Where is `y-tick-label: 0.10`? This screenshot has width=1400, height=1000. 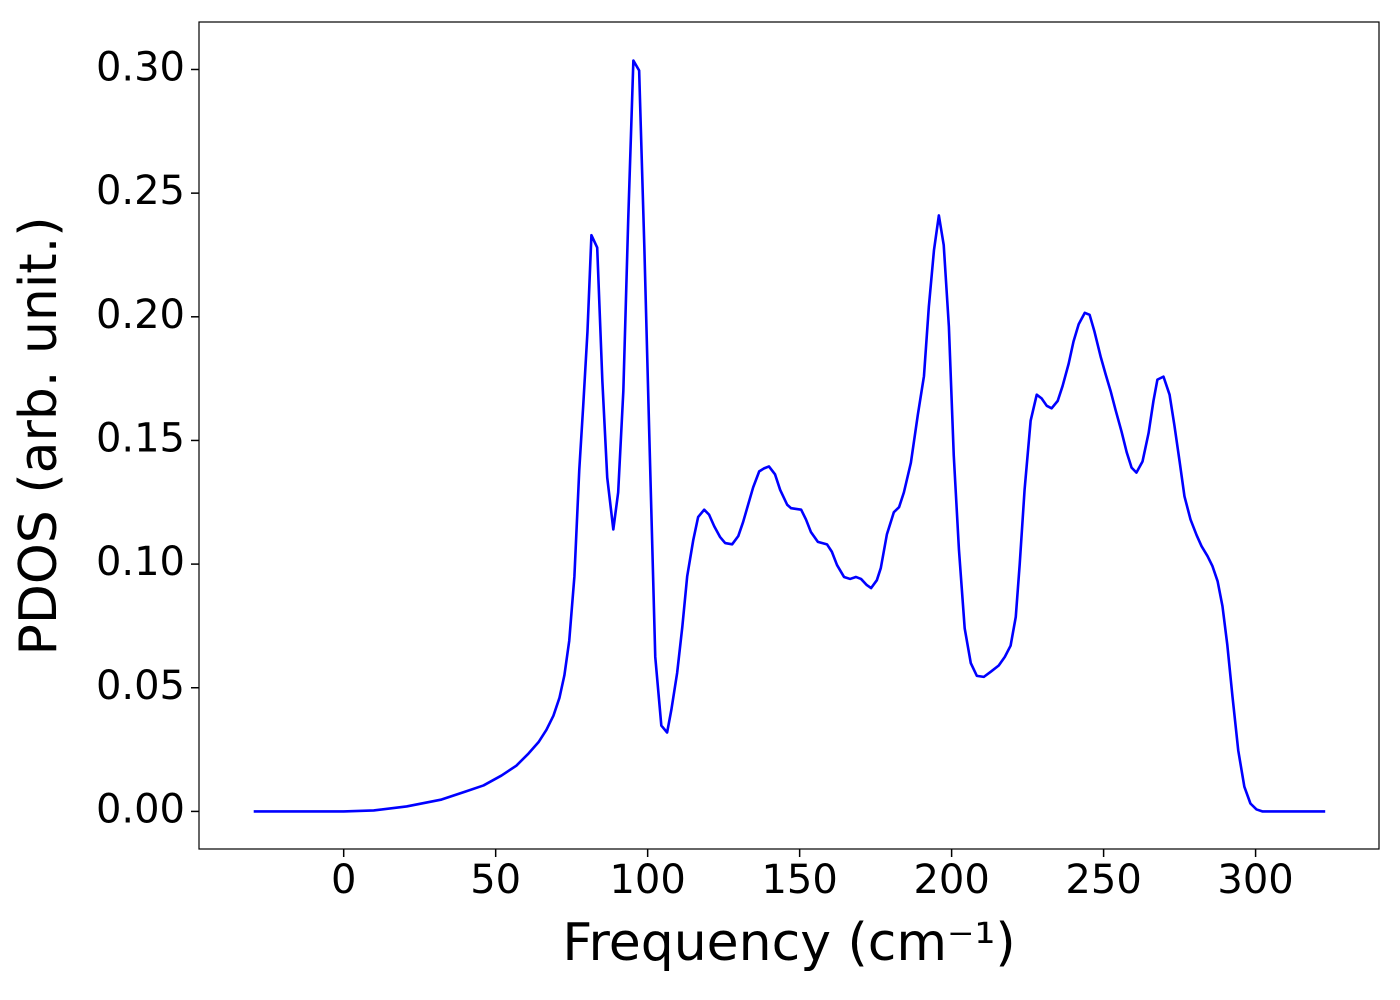 y-tick-label: 0.10 is located at coordinates (140, 562).